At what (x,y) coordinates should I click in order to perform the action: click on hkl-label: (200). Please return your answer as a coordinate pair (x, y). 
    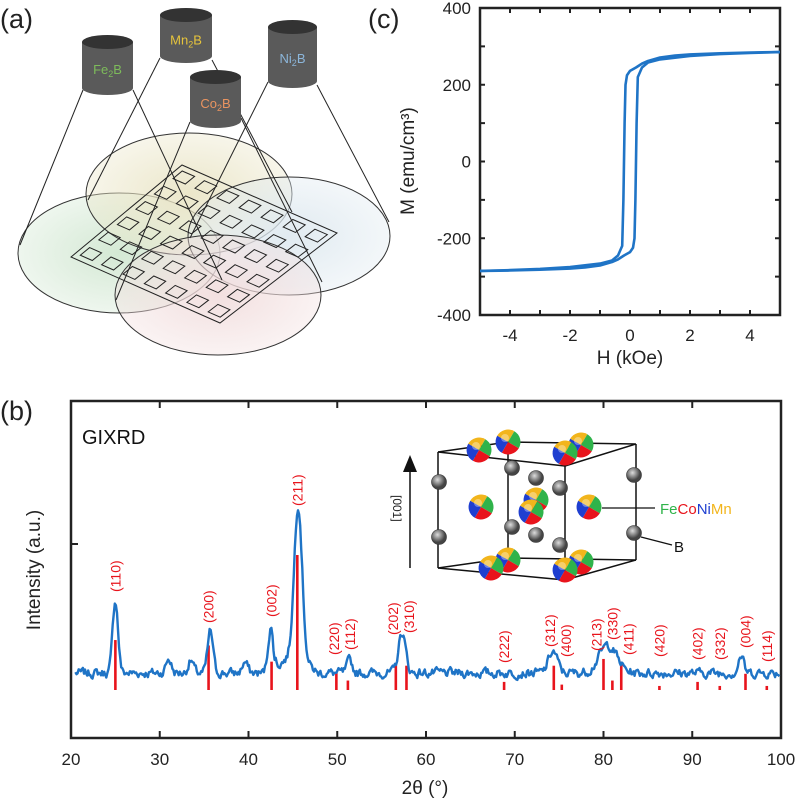
    Looking at the image, I should click on (209, 606).